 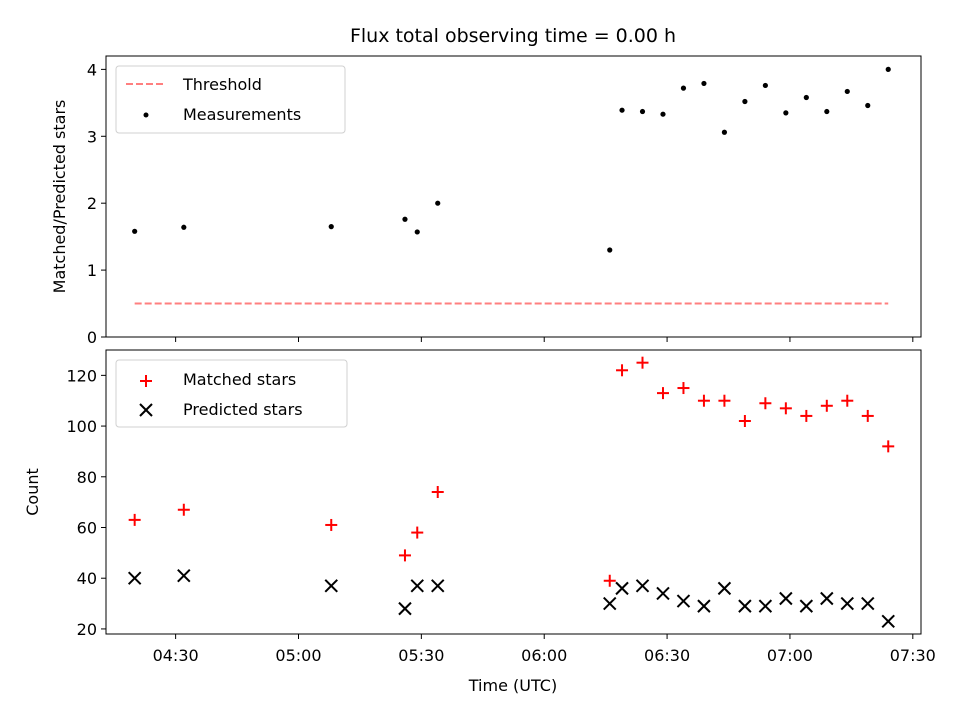 I want to click on legend-predicted-label: Predicted stars, so click(x=243, y=409).